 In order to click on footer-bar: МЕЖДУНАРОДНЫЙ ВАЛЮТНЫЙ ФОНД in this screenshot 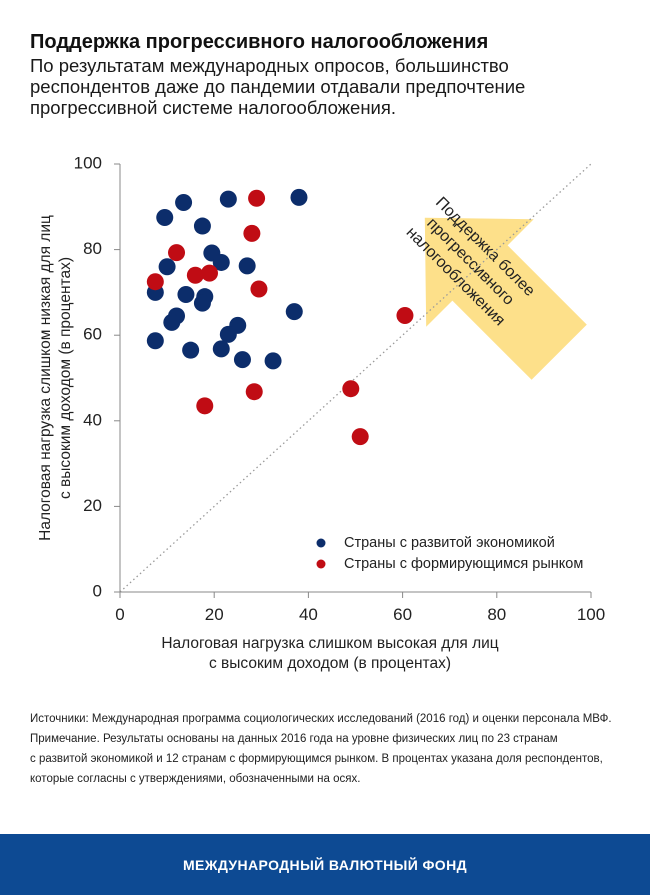, I will do `click(325, 864)`.